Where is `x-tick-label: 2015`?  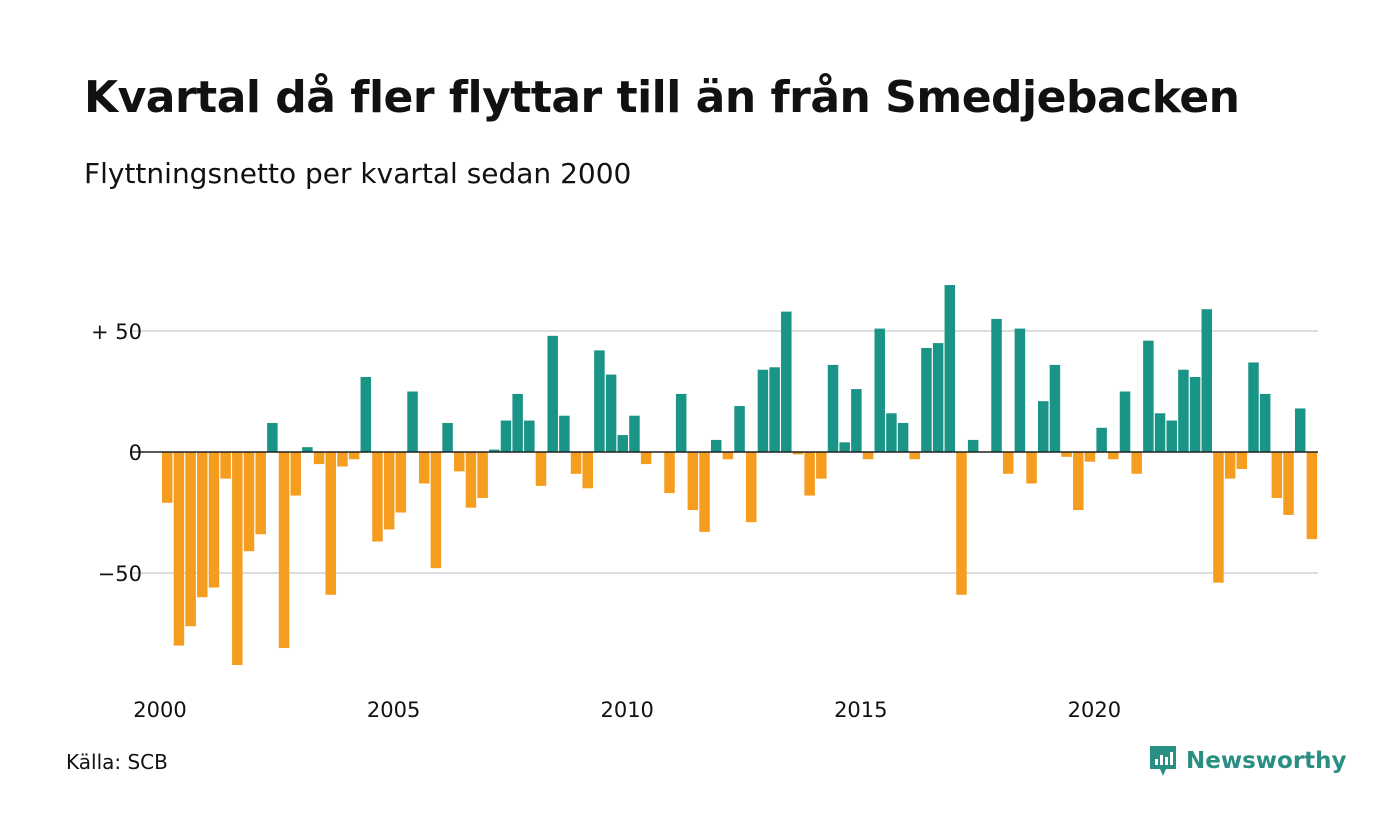
x-tick-label: 2015 is located at coordinates (860, 710).